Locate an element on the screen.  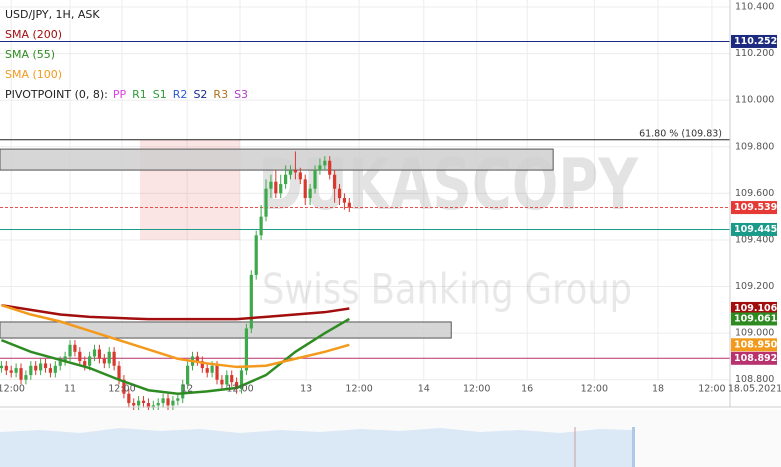
navigator-handle is located at coordinates (633, 447).